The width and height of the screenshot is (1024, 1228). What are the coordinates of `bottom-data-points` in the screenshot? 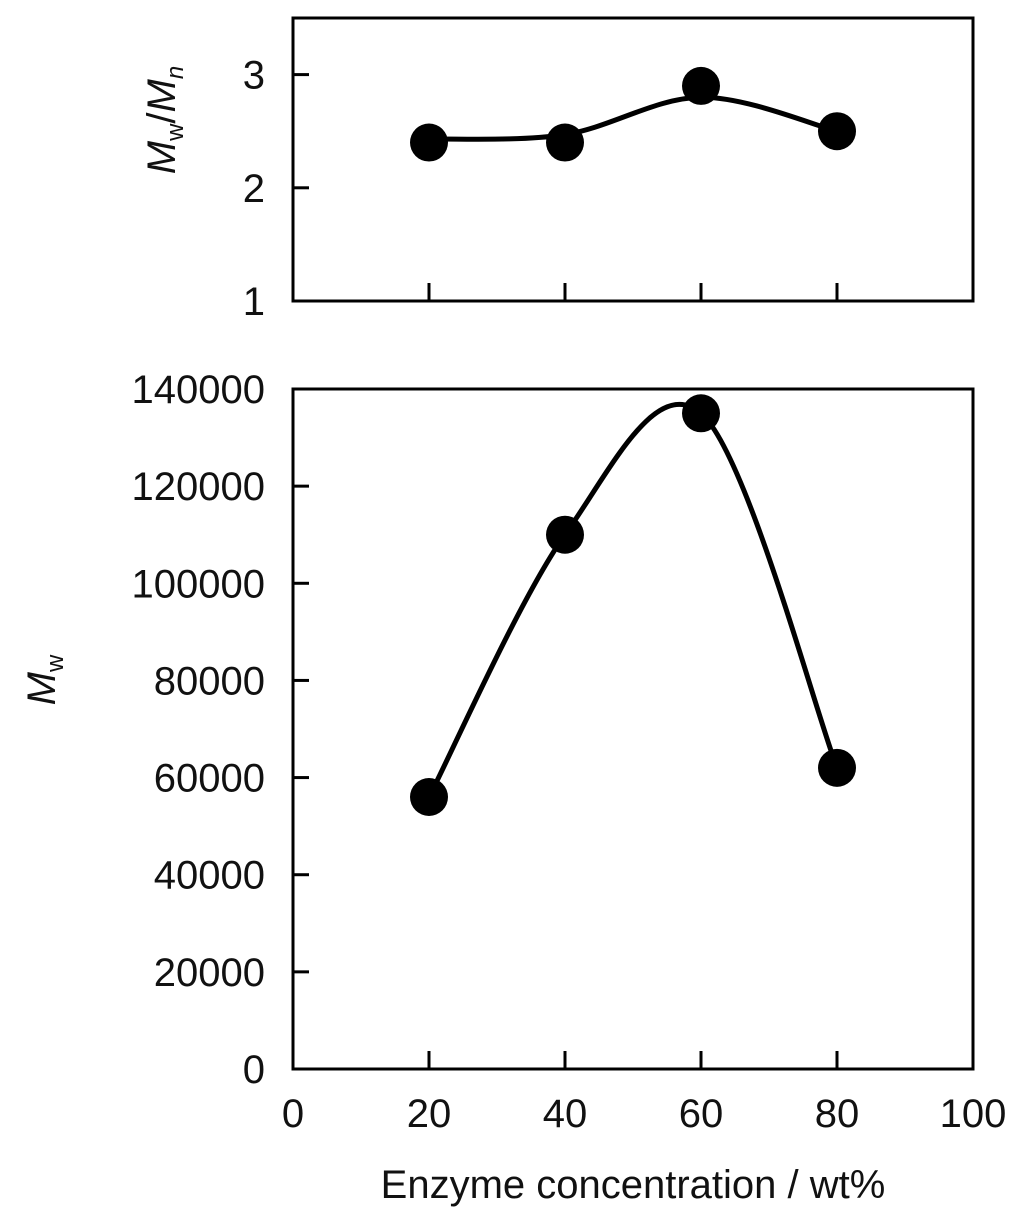 It's located at (633, 605).